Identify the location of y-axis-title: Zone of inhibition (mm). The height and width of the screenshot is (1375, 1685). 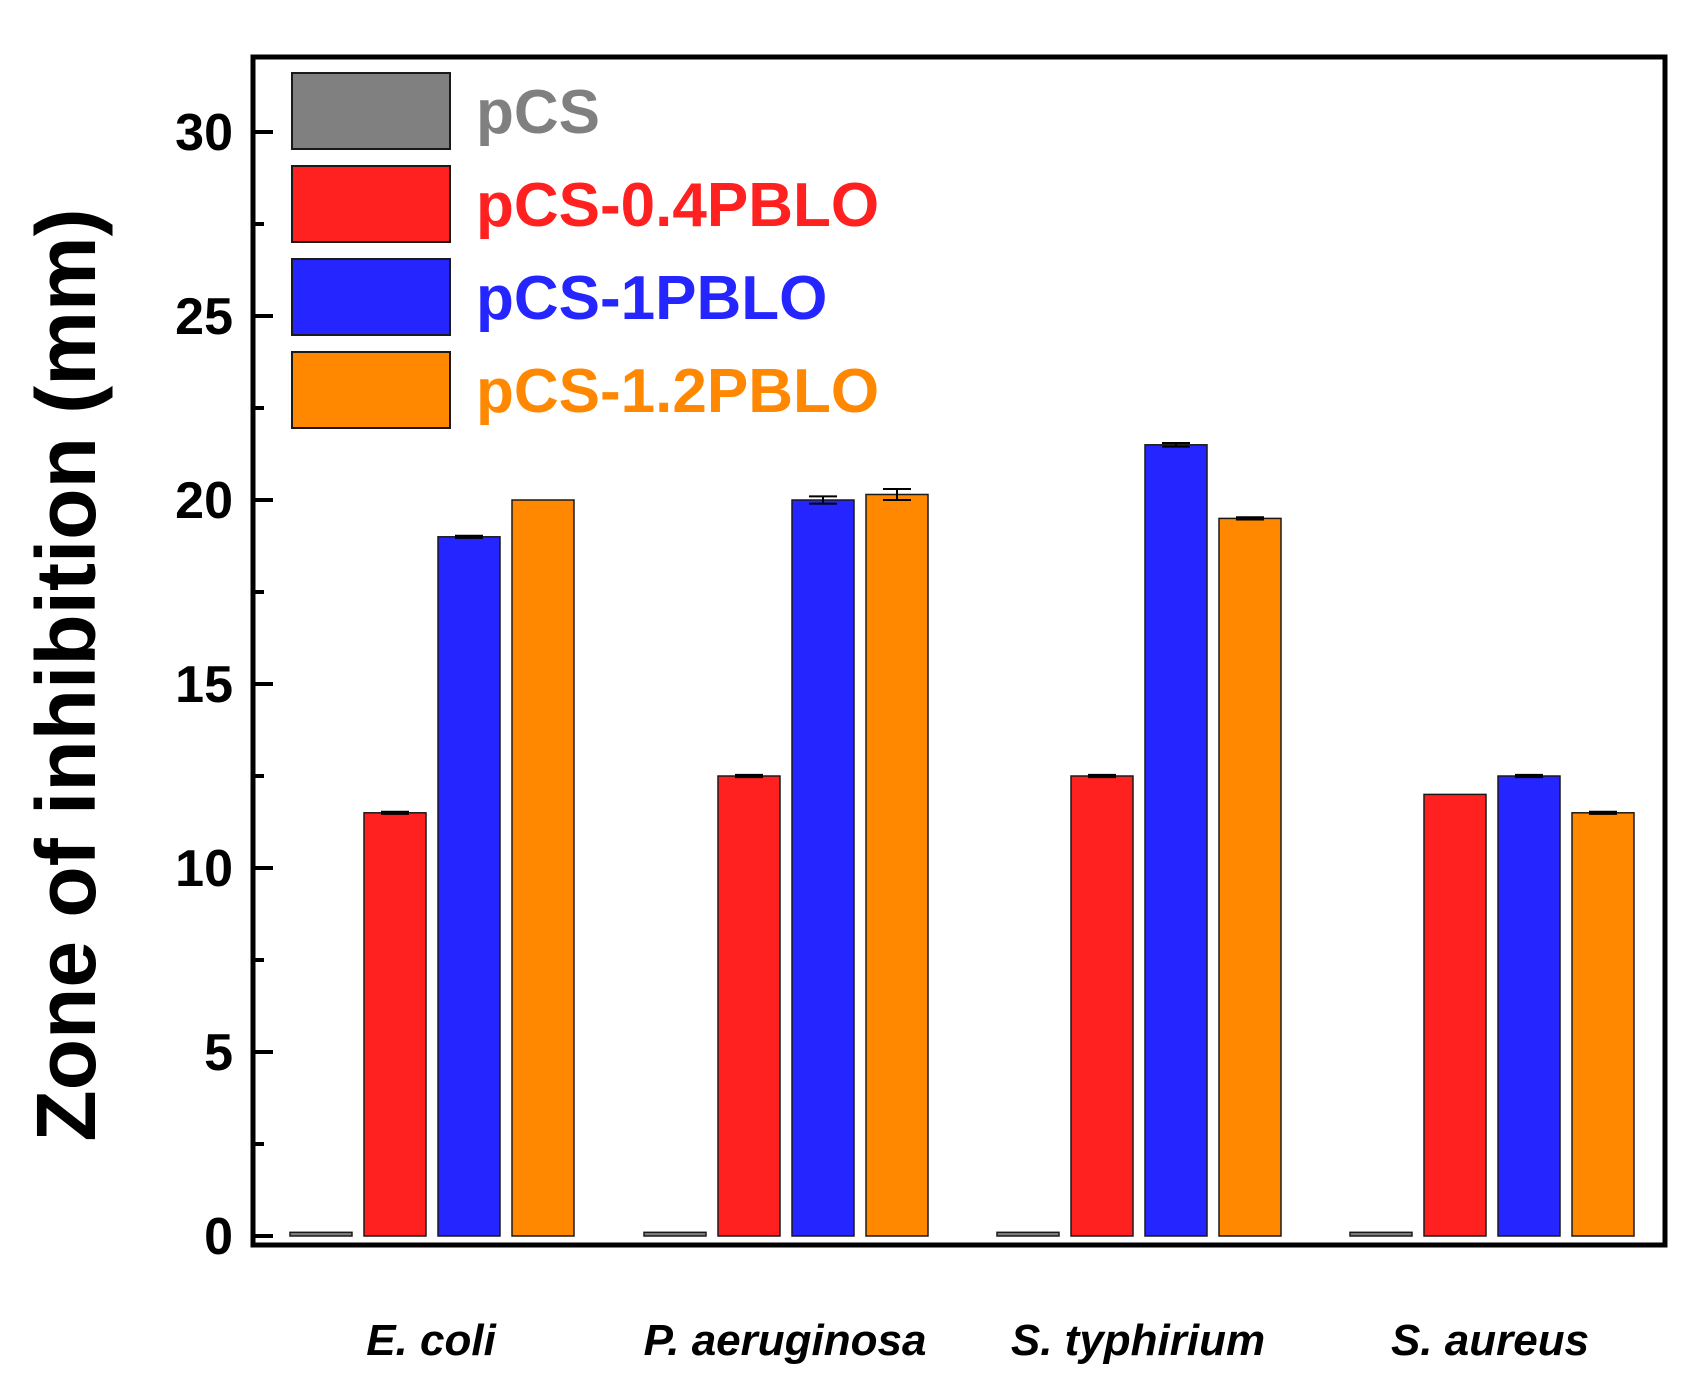
(66, 674).